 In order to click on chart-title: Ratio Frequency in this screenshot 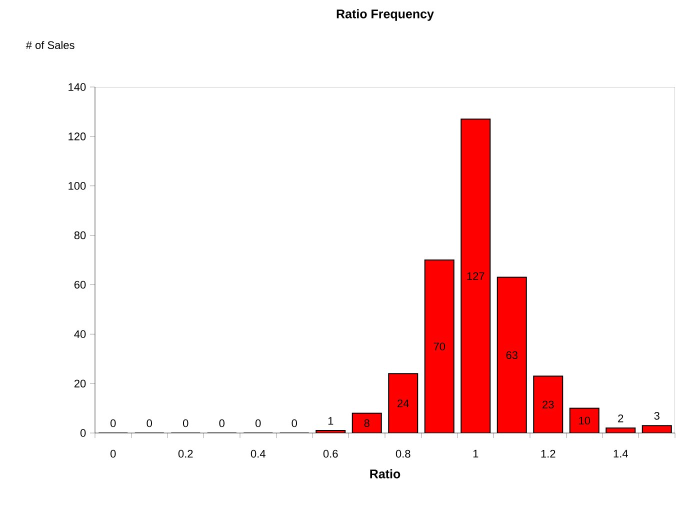, I will do `click(385, 15)`.